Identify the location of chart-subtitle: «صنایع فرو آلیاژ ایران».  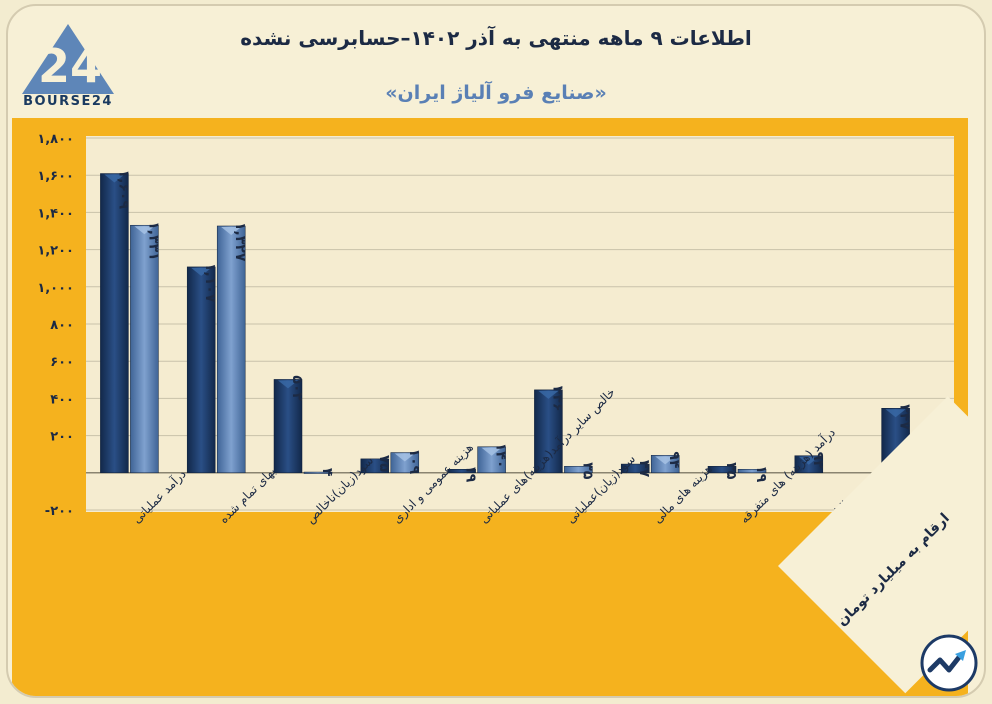
(496, 93).